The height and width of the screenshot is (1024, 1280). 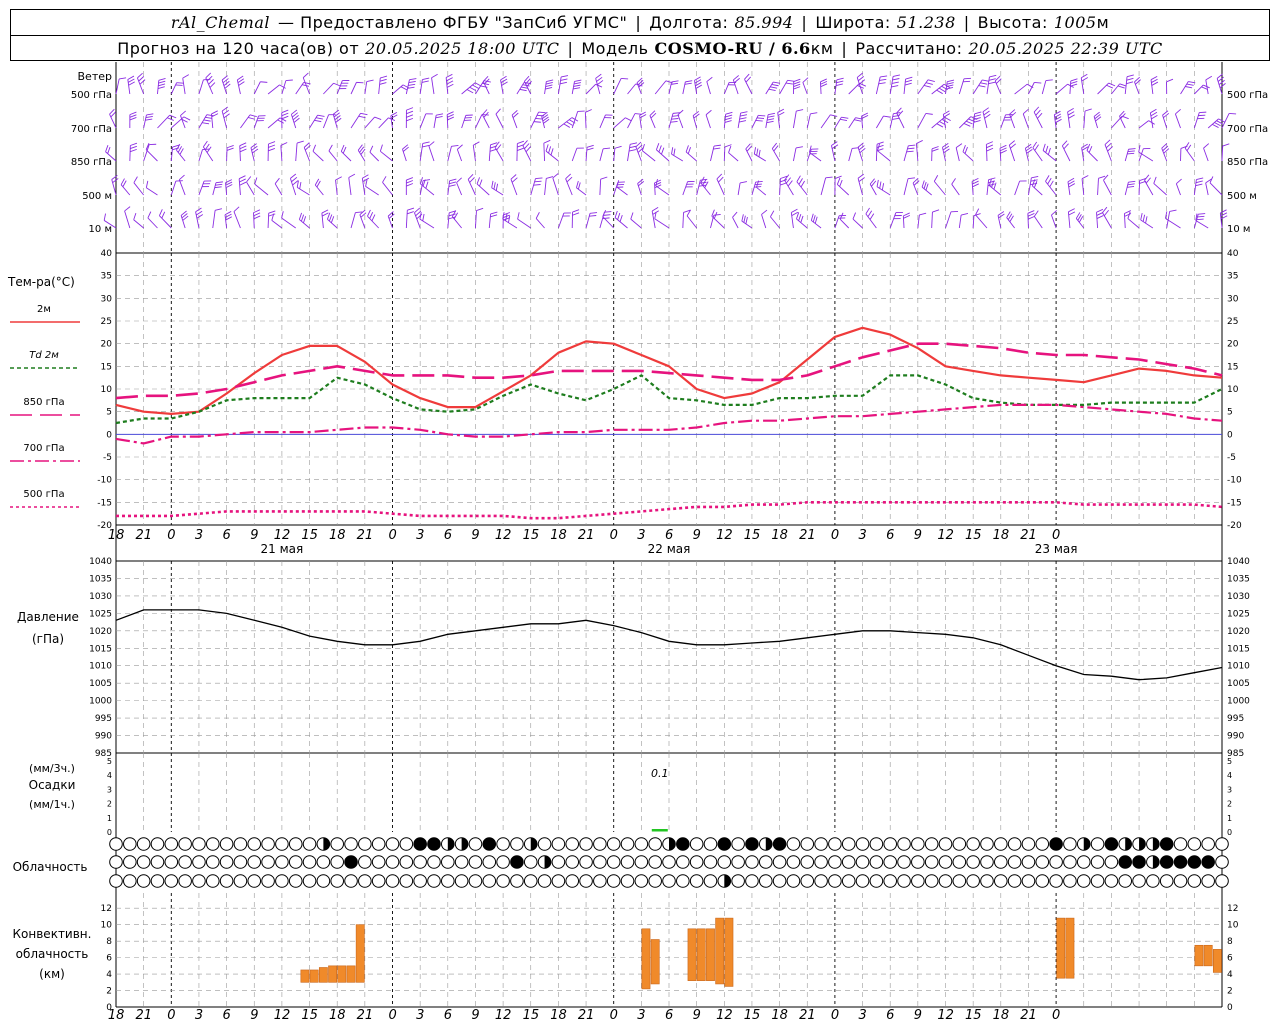 What do you see at coordinates (1233, 299) in the screenshot?
I see `temp-tick-right: 30` at bounding box center [1233, 299].